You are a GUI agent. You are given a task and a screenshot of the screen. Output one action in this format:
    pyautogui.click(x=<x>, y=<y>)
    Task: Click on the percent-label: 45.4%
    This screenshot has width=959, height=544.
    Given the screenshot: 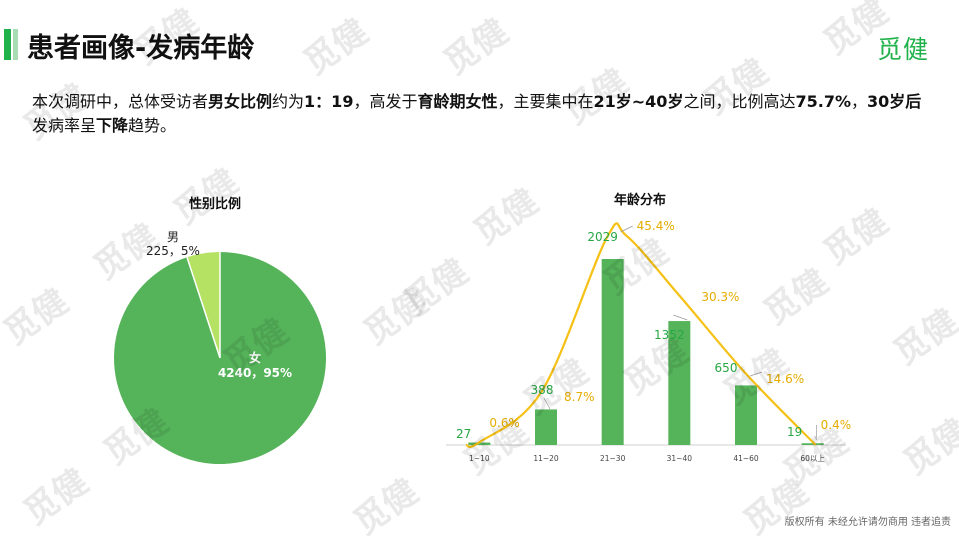 What is the action you would take?
    pyautogui.click(x=656, y=226)
    